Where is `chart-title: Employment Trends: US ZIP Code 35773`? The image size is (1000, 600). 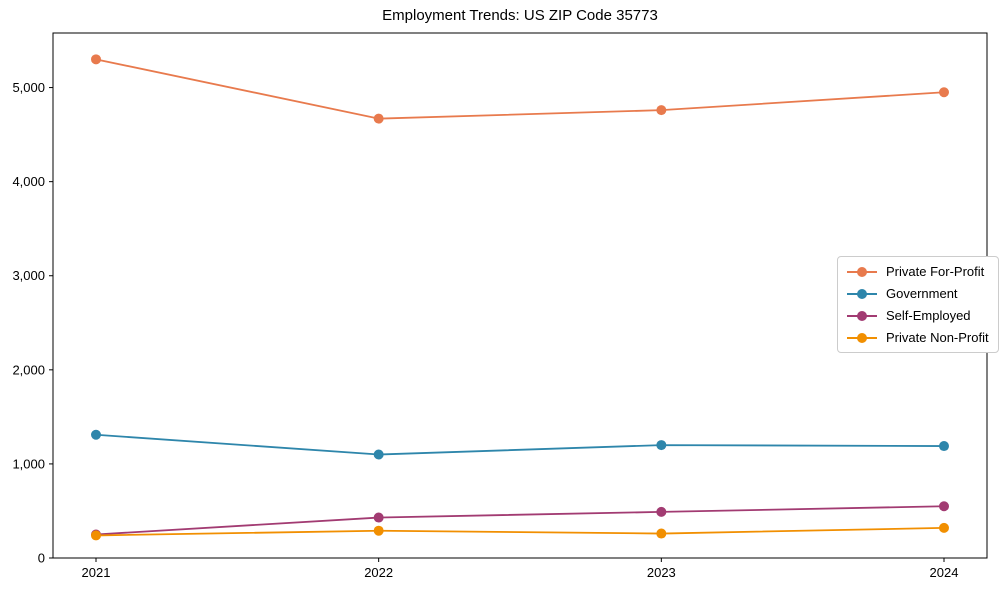
chart-title: Employment Trends: US ZIP Code 35773 is located at coordinates (520, 15).